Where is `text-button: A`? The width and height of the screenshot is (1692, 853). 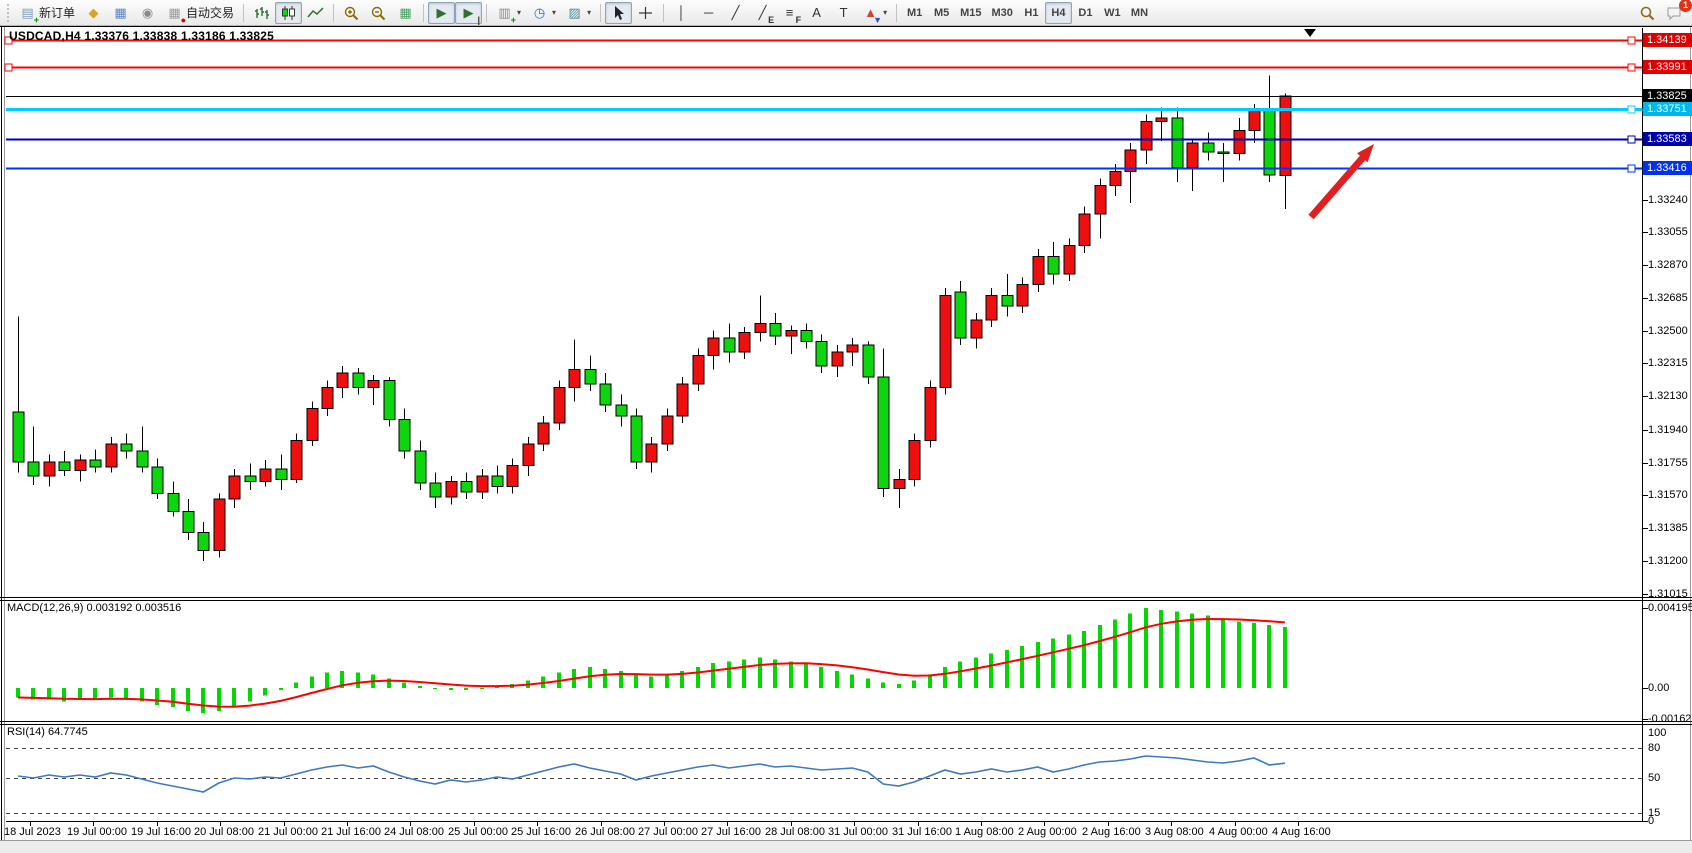
text-button: A is located at coordinates (816, 13).